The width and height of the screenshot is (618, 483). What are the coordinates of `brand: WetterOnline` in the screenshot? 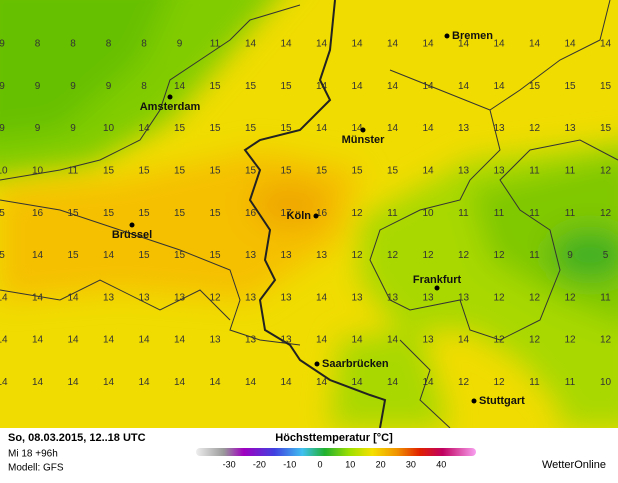 It's located at (574, 465).